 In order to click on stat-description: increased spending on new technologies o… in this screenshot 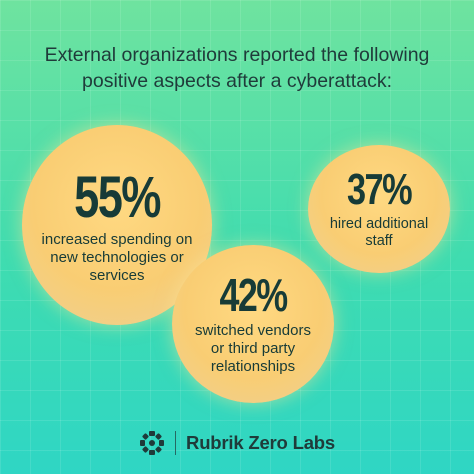, I will do `click(117, 258)`.